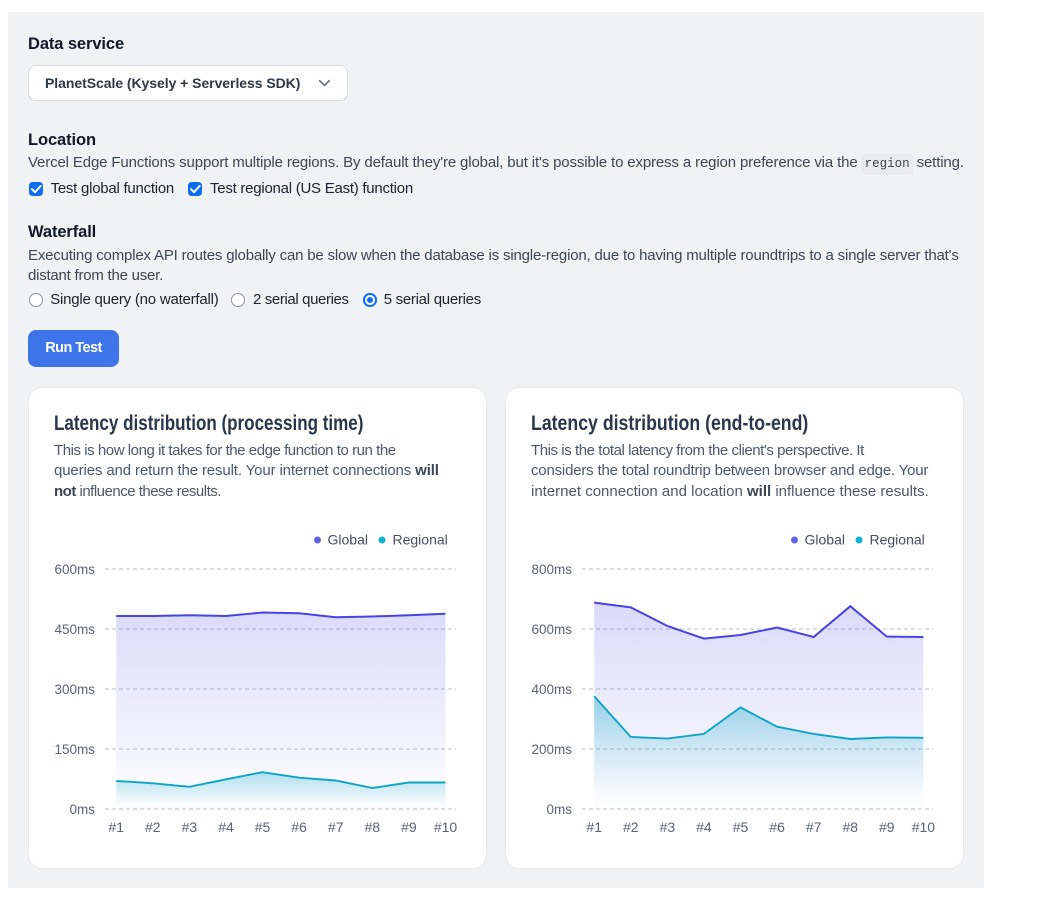 Image resolution: width=1037 pixels, height=915 pixels. What do you see at coordinates (551, 689) in the screenshot?
I see `svg-text: 400ms` at bounding box center [551, 689].